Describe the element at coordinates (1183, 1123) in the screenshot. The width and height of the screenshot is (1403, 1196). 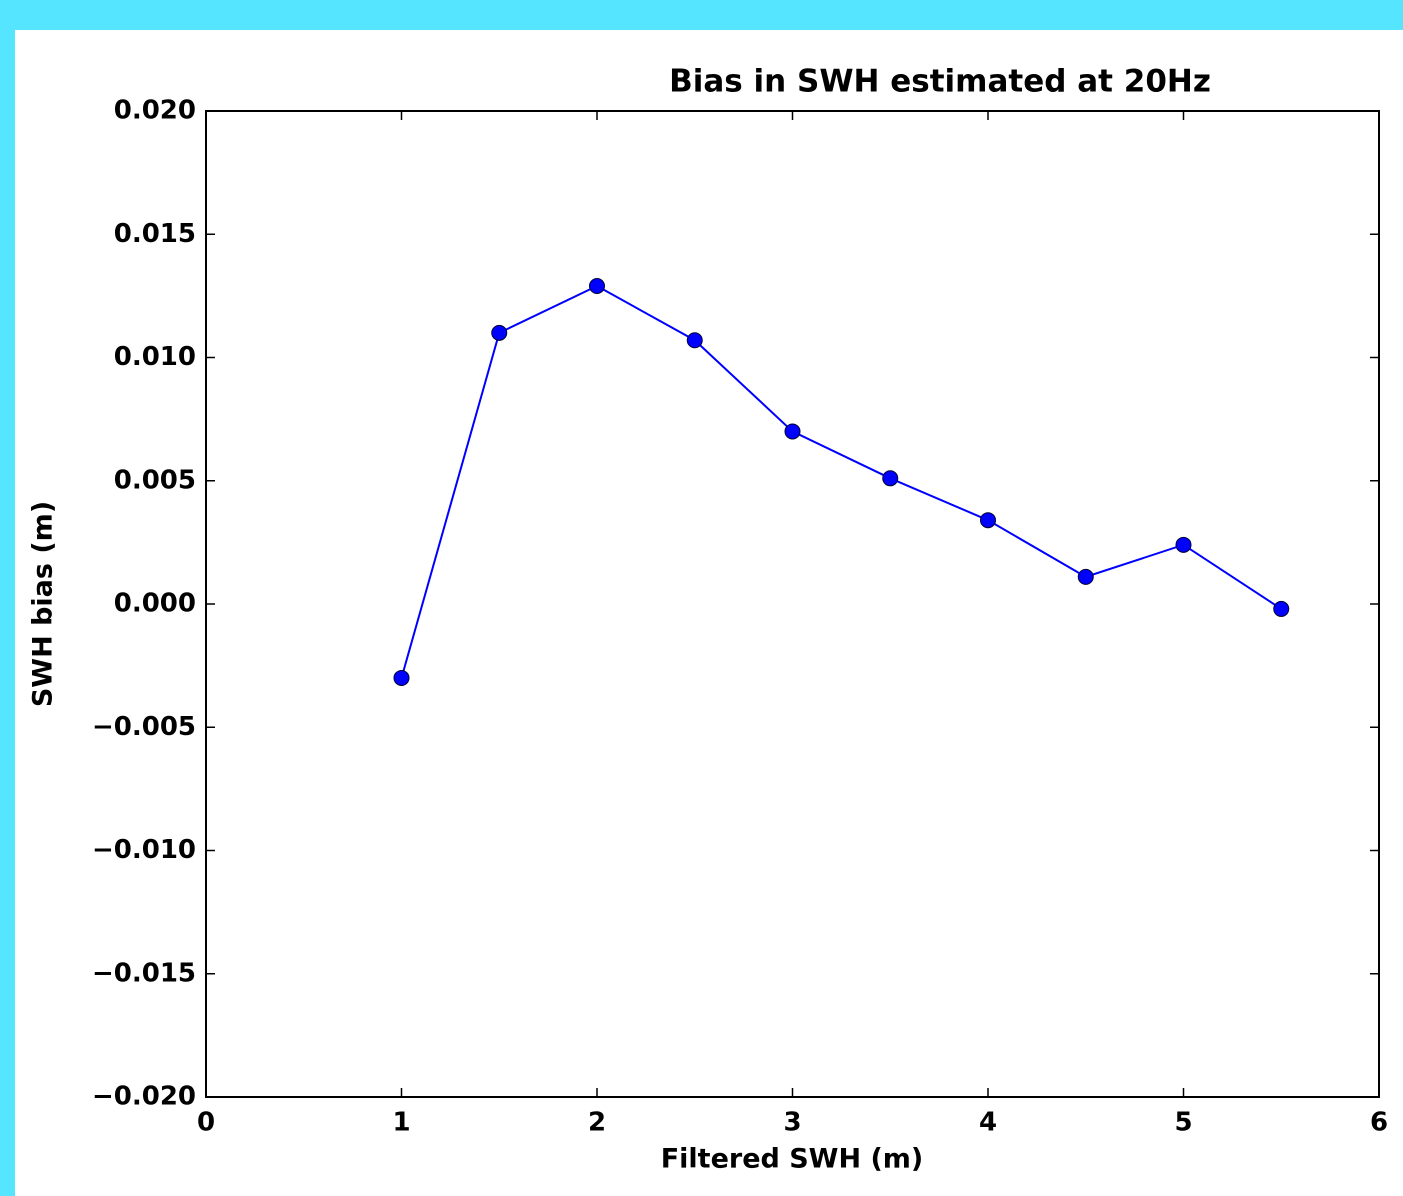
I see `x-tick-label: 5` at that location.